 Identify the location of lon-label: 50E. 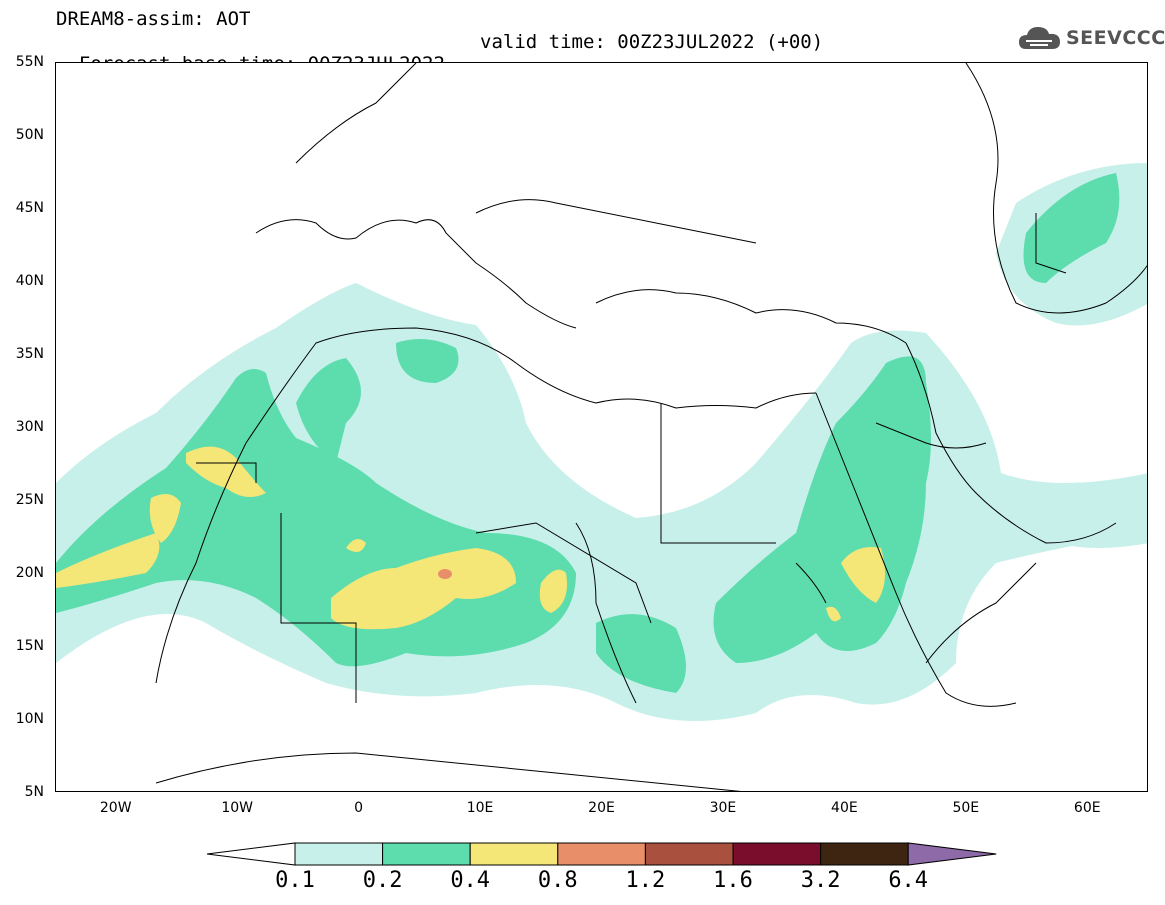
(966, 808).